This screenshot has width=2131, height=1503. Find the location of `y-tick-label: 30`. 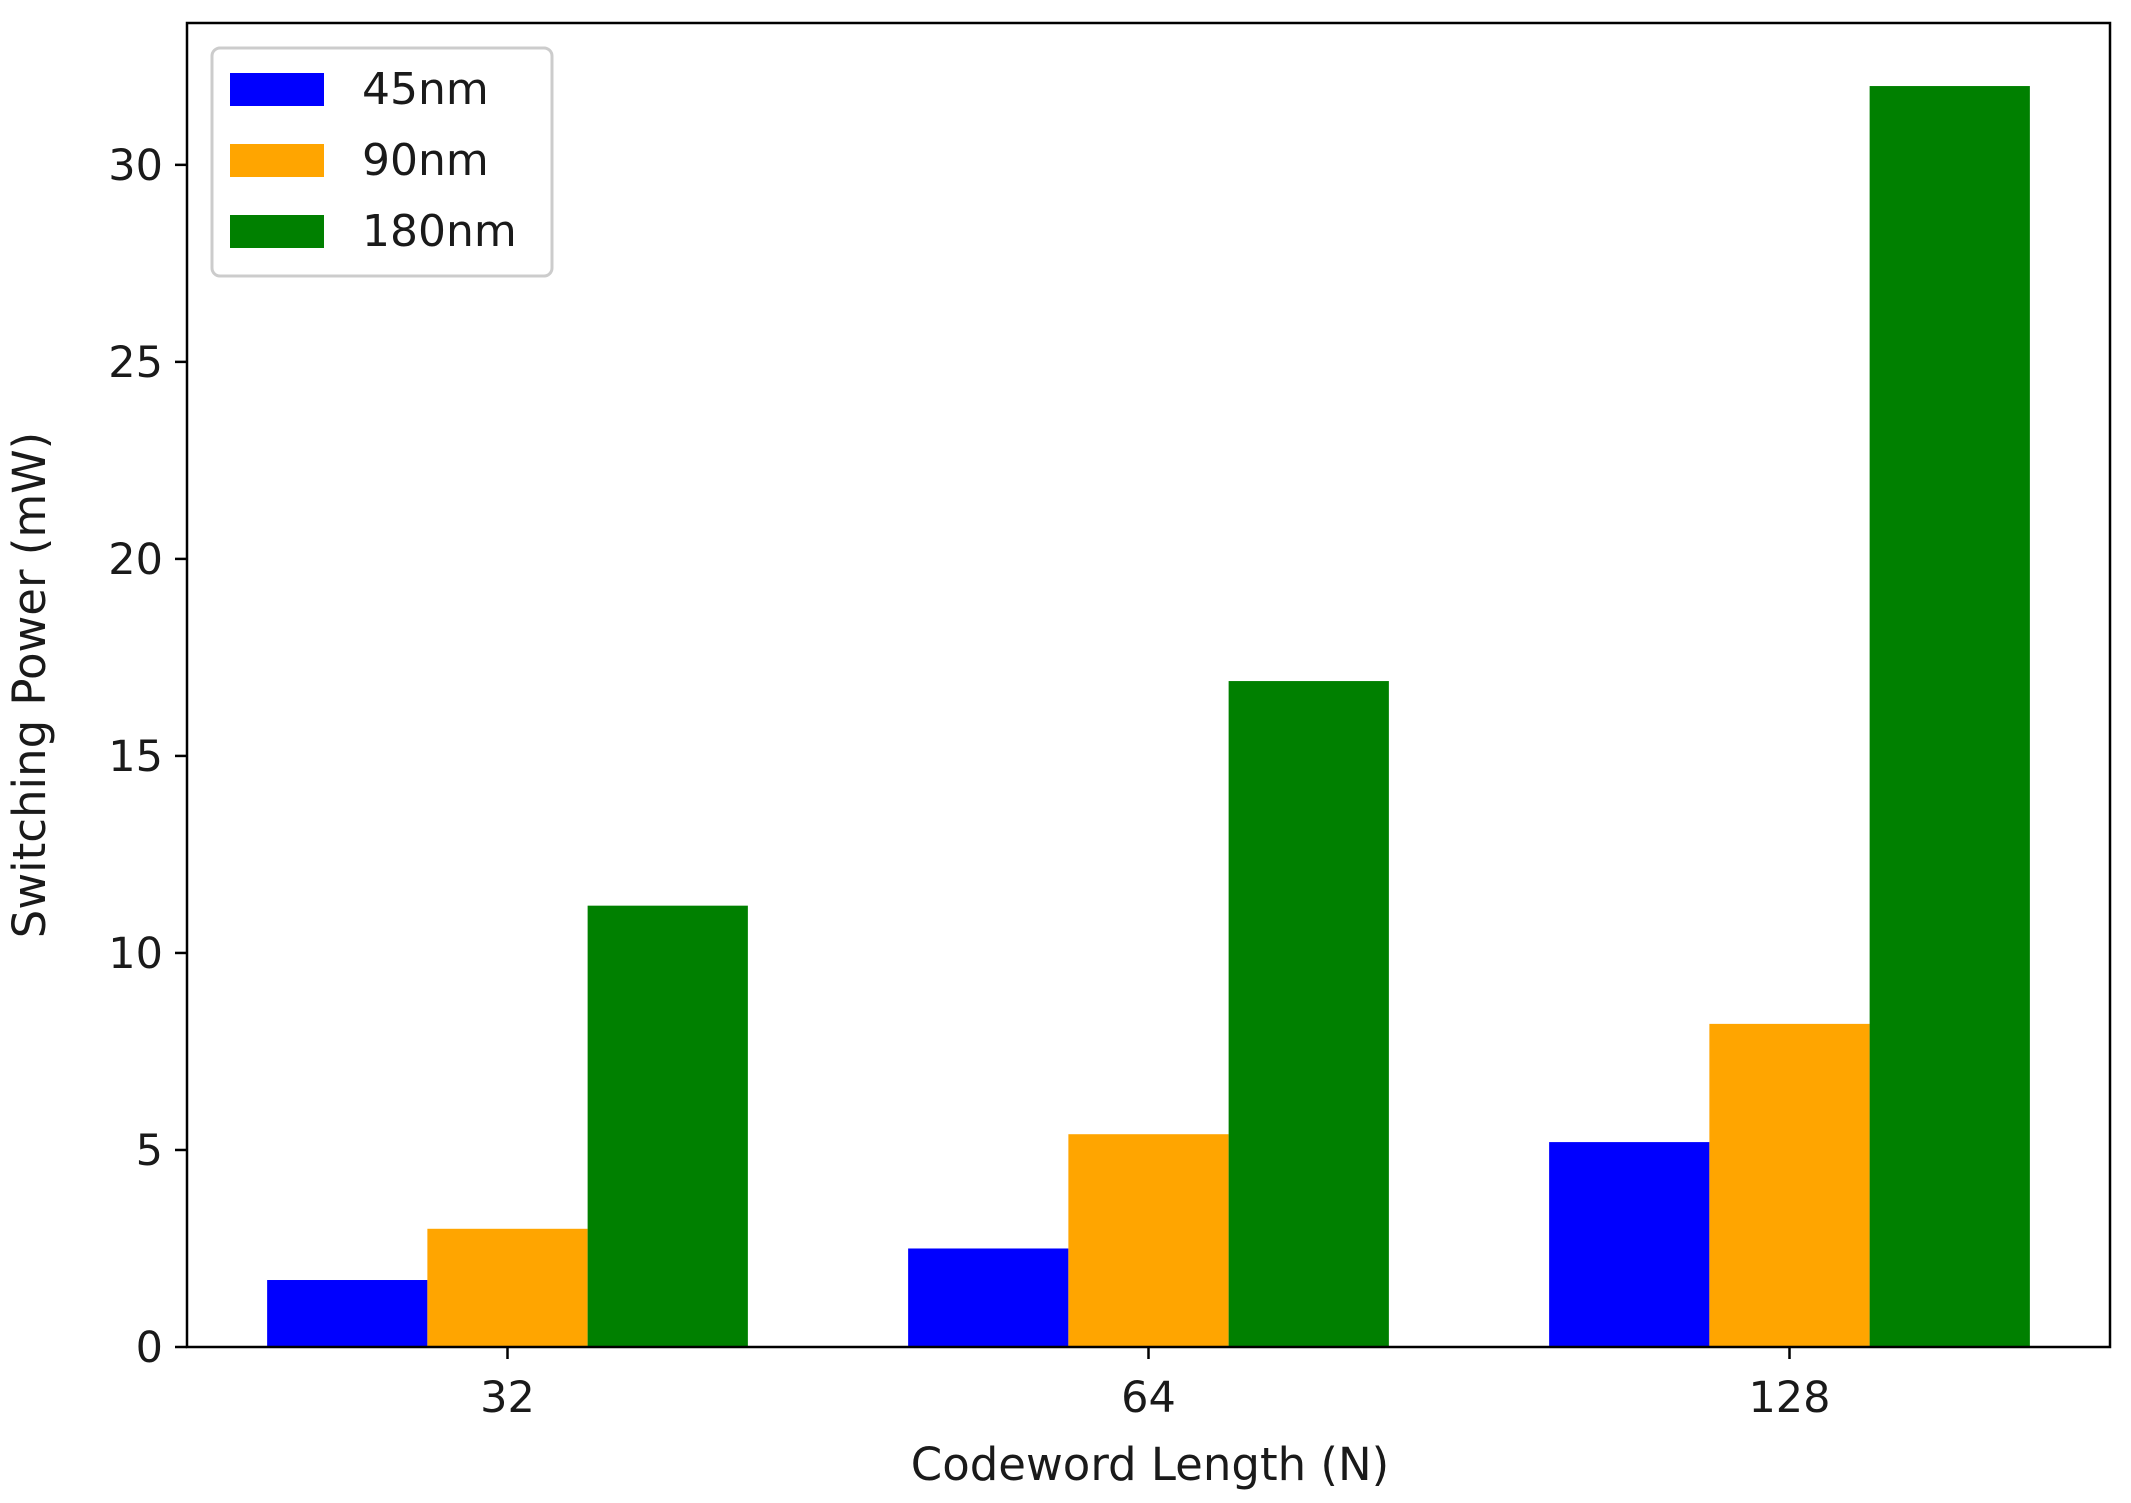

y-tick-label: 30 is located at coordinates (135, 166).